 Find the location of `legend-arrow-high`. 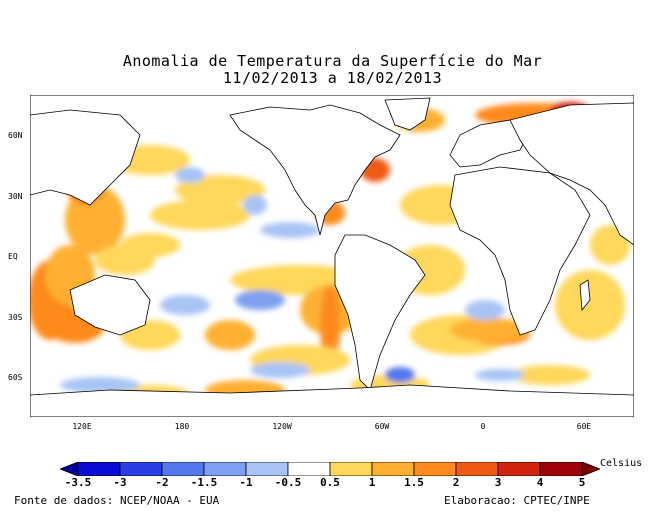

legend-arrow-high is located at coordinates (590, 469).